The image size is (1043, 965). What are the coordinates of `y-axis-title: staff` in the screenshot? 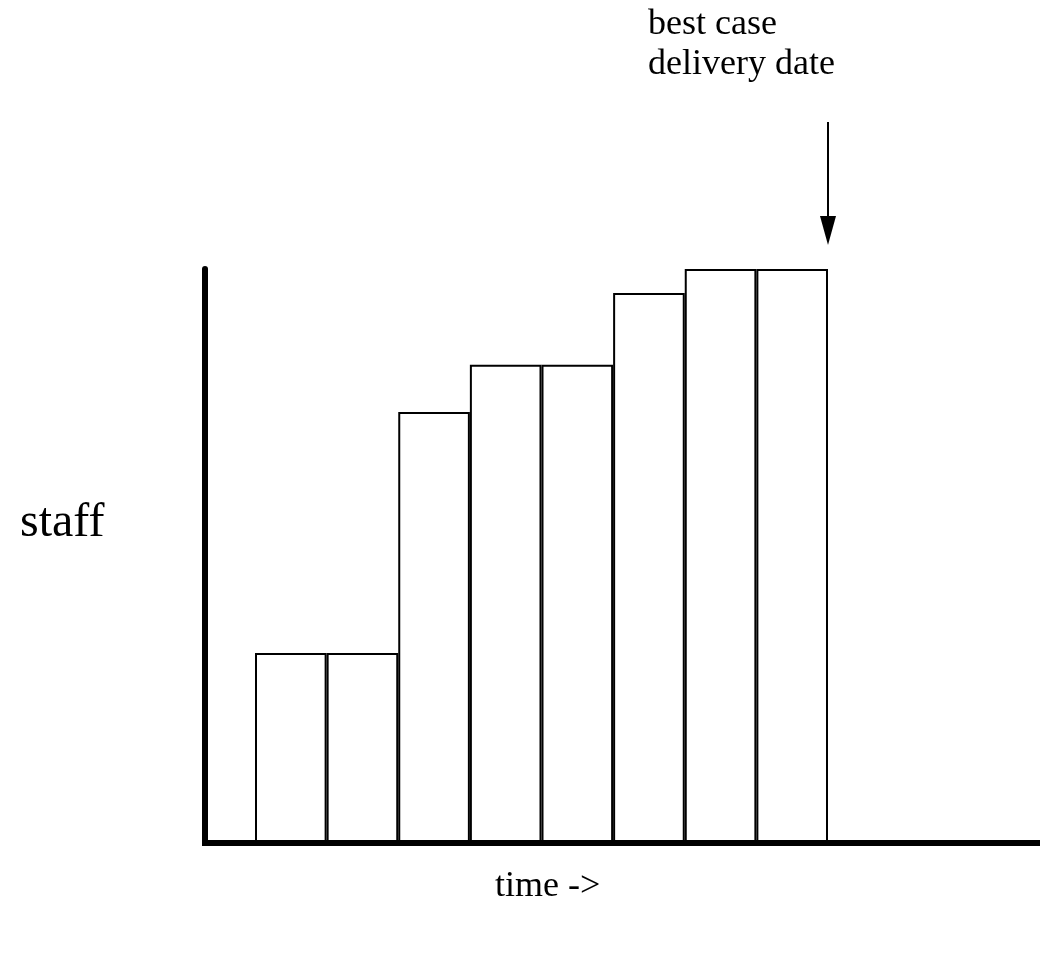 It's located at (62, 519).